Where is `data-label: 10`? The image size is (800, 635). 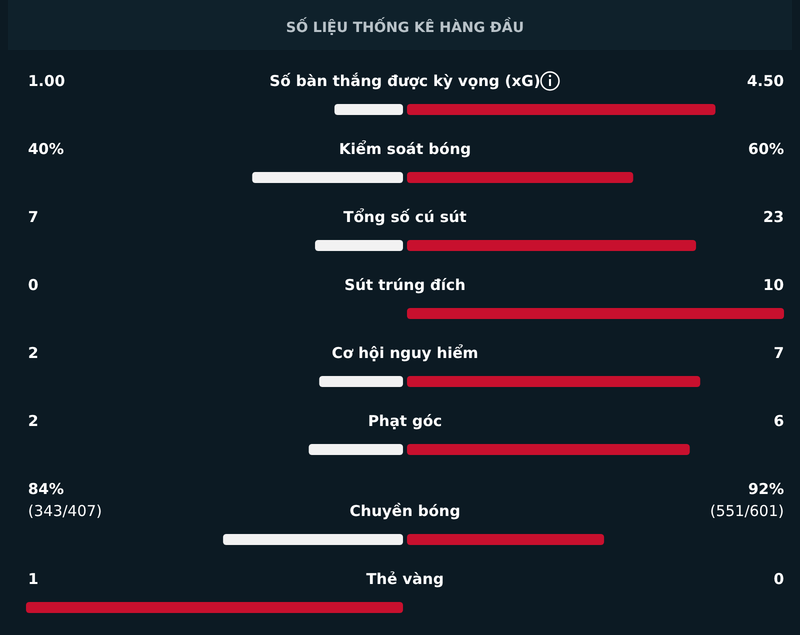
data-label: 10 is located at coordinates (773, 285).